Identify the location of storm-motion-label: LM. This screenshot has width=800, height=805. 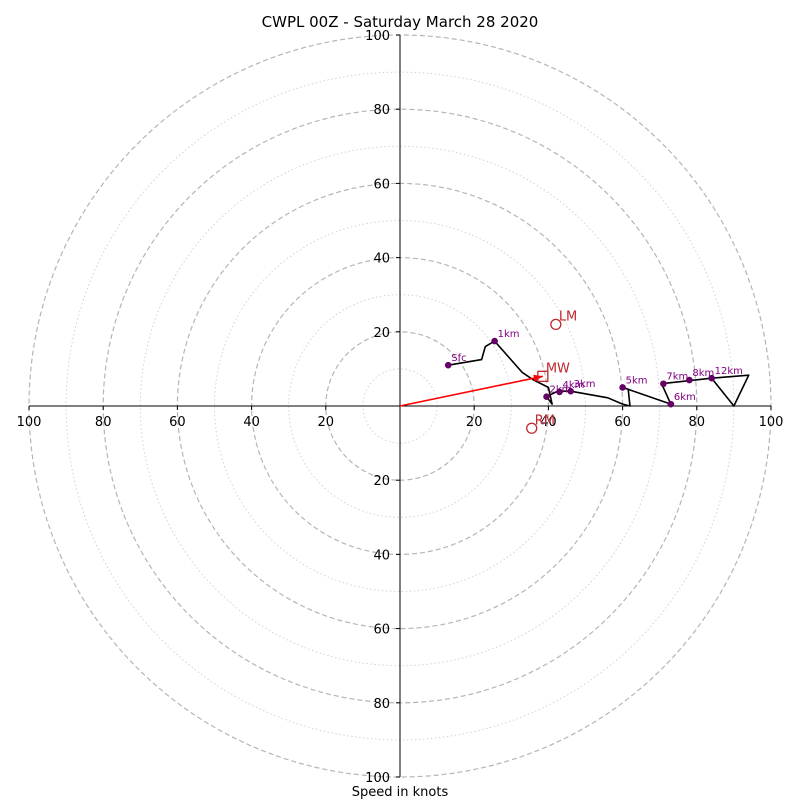
(568, 316).